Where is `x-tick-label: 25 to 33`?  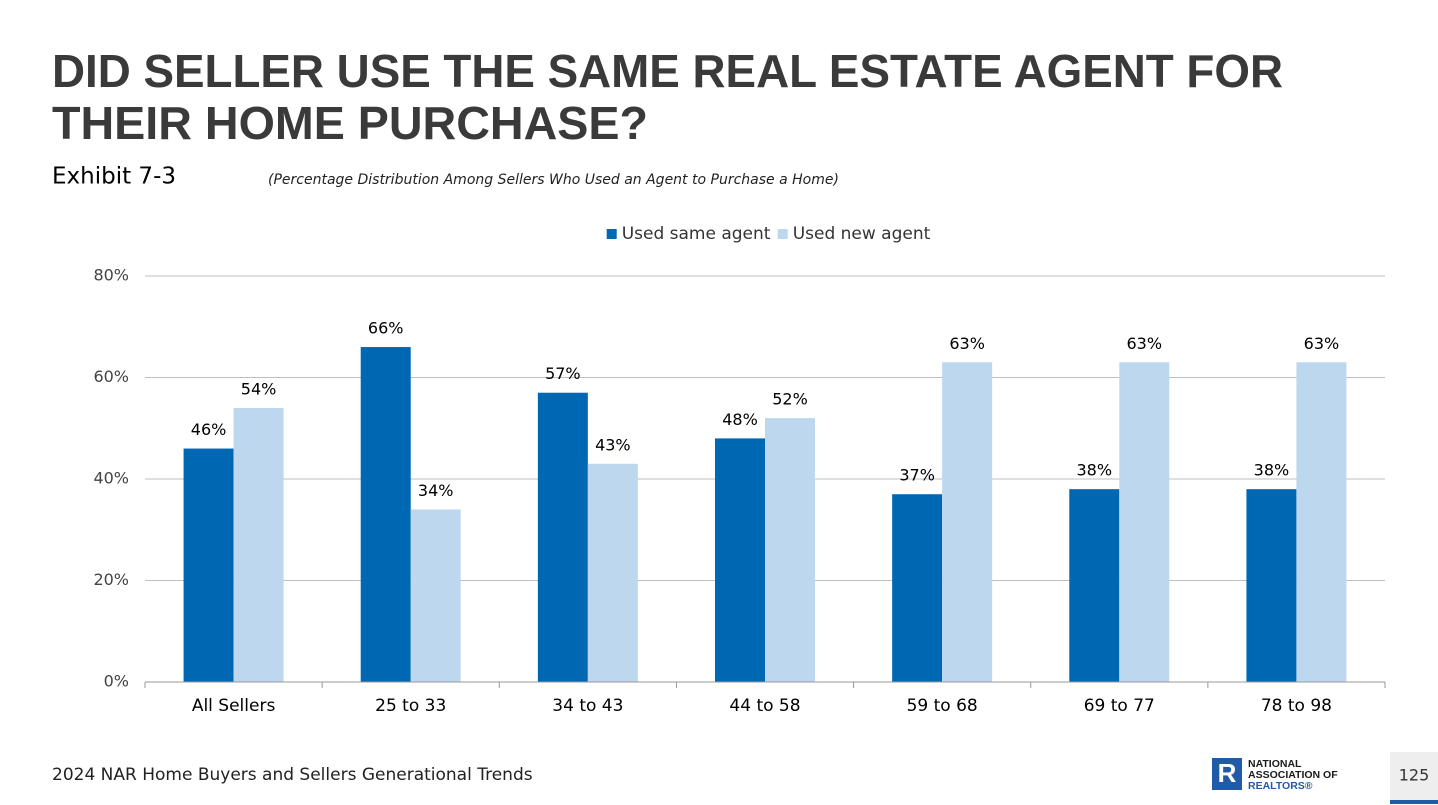
x-tick-label: 25 to 33 is located at coordinates (410, 706).